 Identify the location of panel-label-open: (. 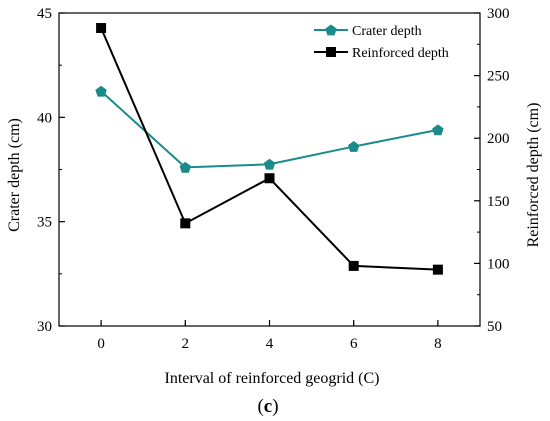
(260, 406).